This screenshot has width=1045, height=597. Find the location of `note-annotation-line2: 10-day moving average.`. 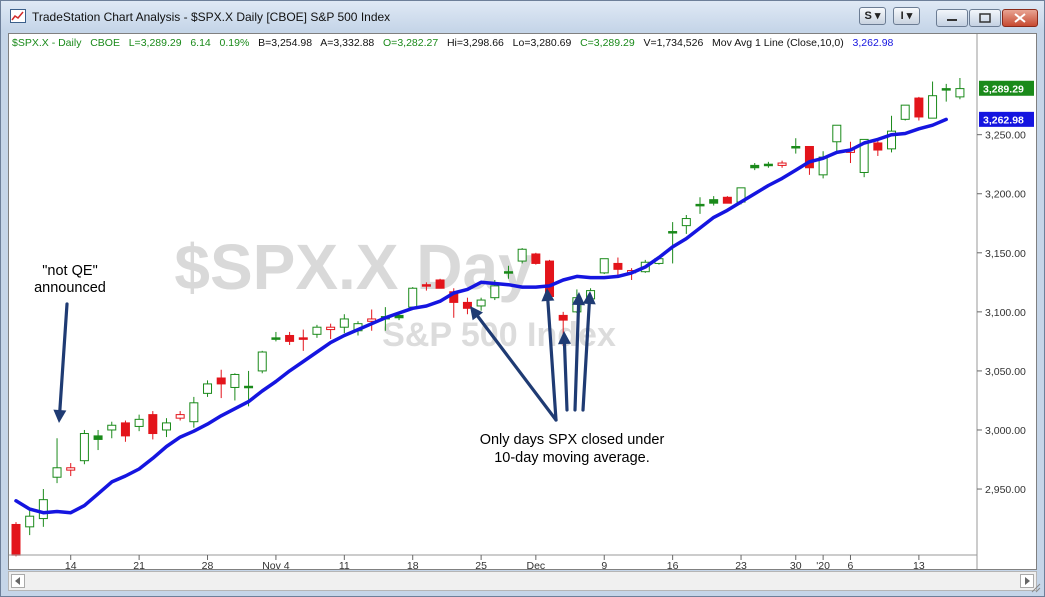

note-annotation-line2: 10-day moving average. is located at coordinates (572, 458).